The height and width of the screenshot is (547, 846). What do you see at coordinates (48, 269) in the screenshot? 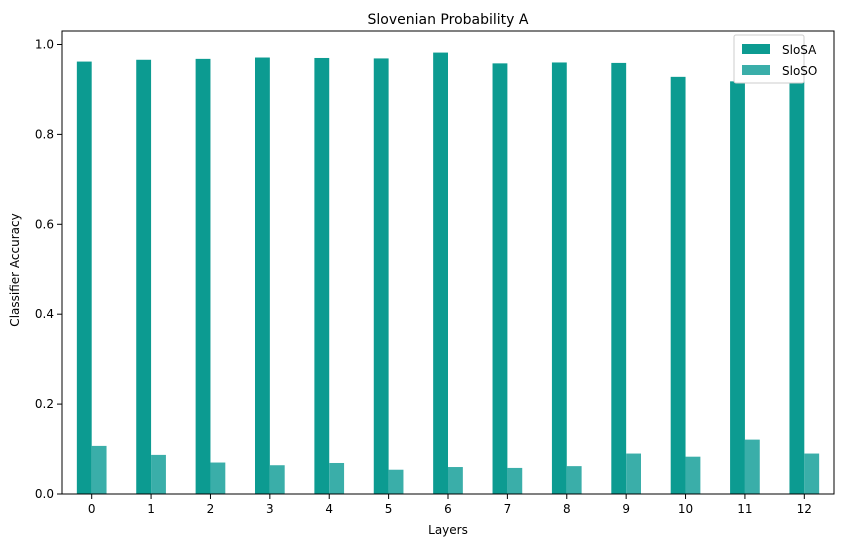
I see `y-axis-ticks: 0.0 0.2 0.4 0.6 0.8 1.0` at bounding box center [48, 269].